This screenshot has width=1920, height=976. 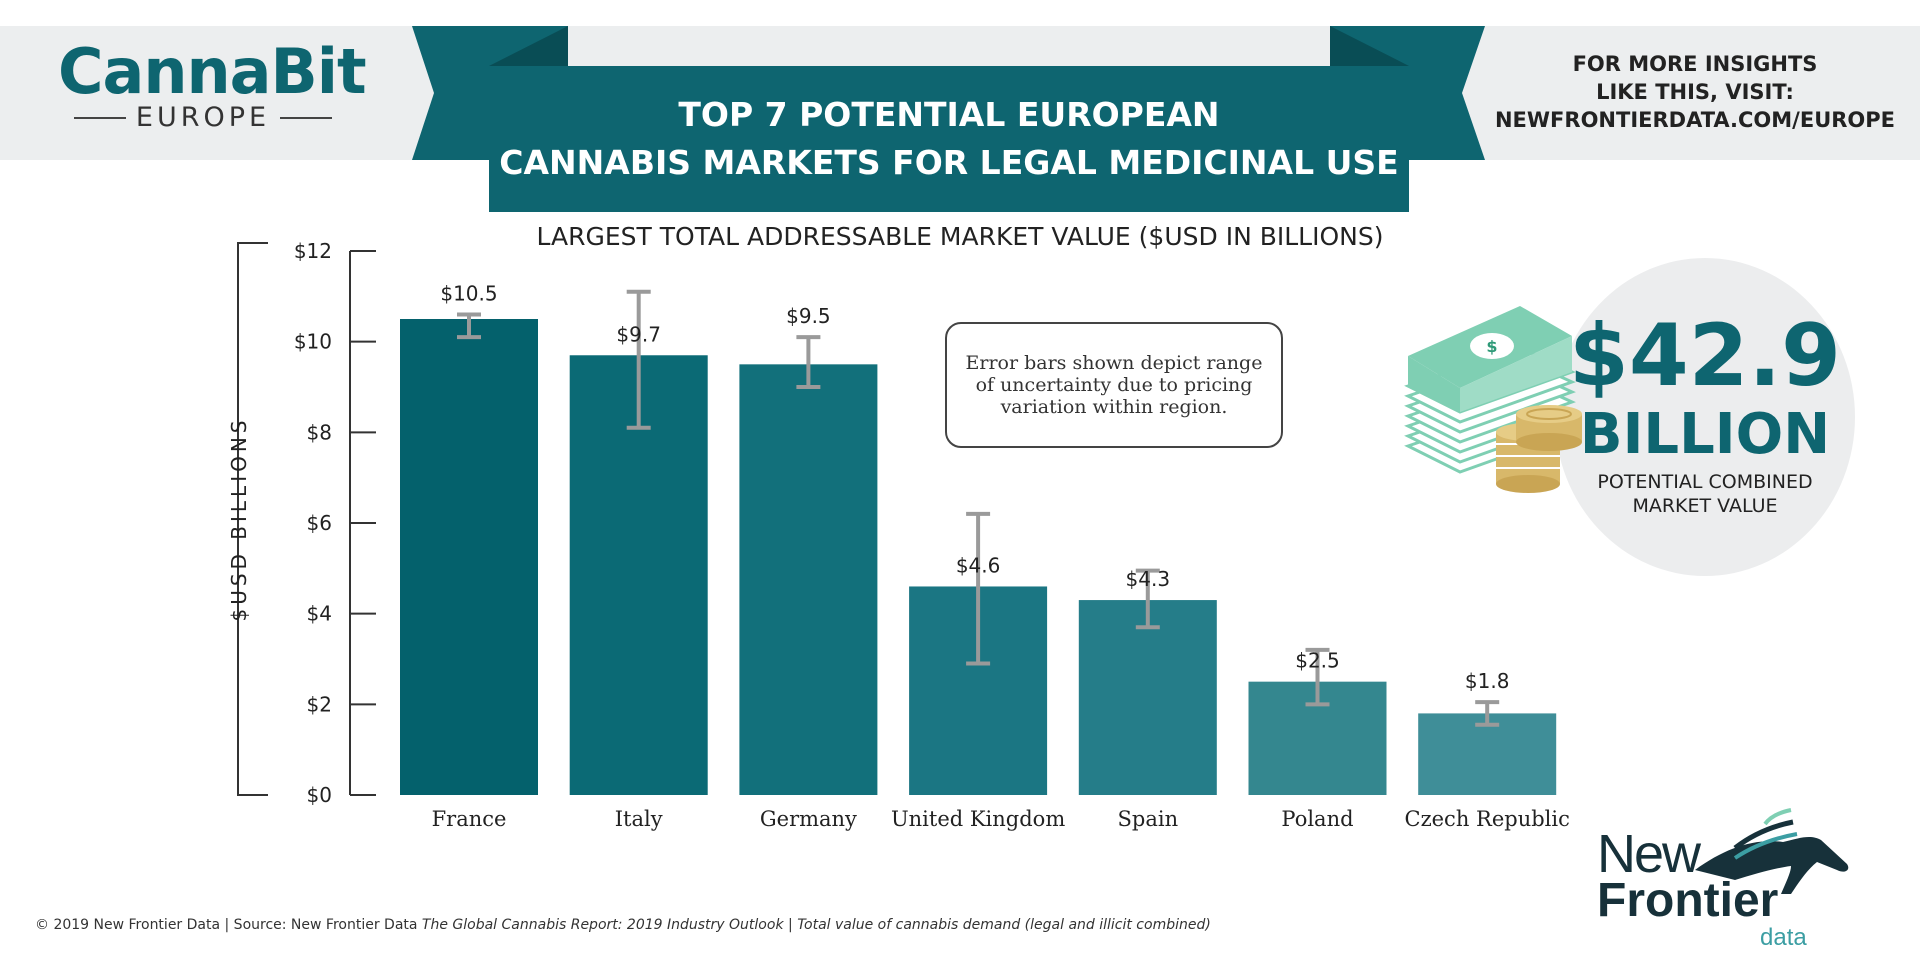 I want to click on y-tick-label: $10, so click(x=313, y=342).